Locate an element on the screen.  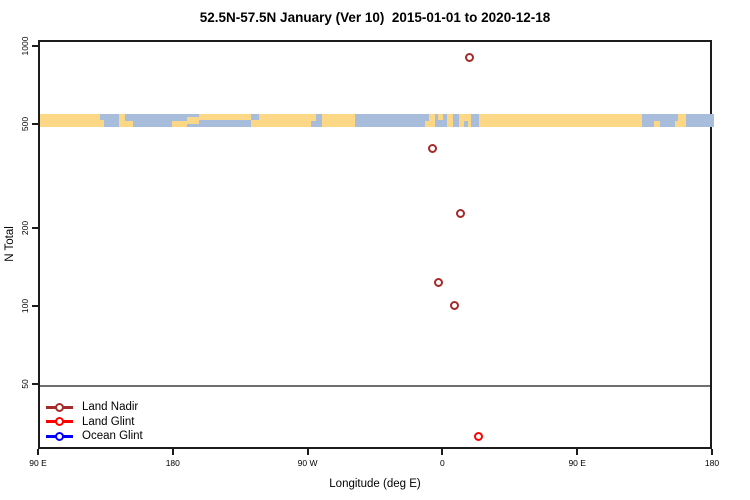
x-tick-label: 0 is located at coordinates (442, 463).